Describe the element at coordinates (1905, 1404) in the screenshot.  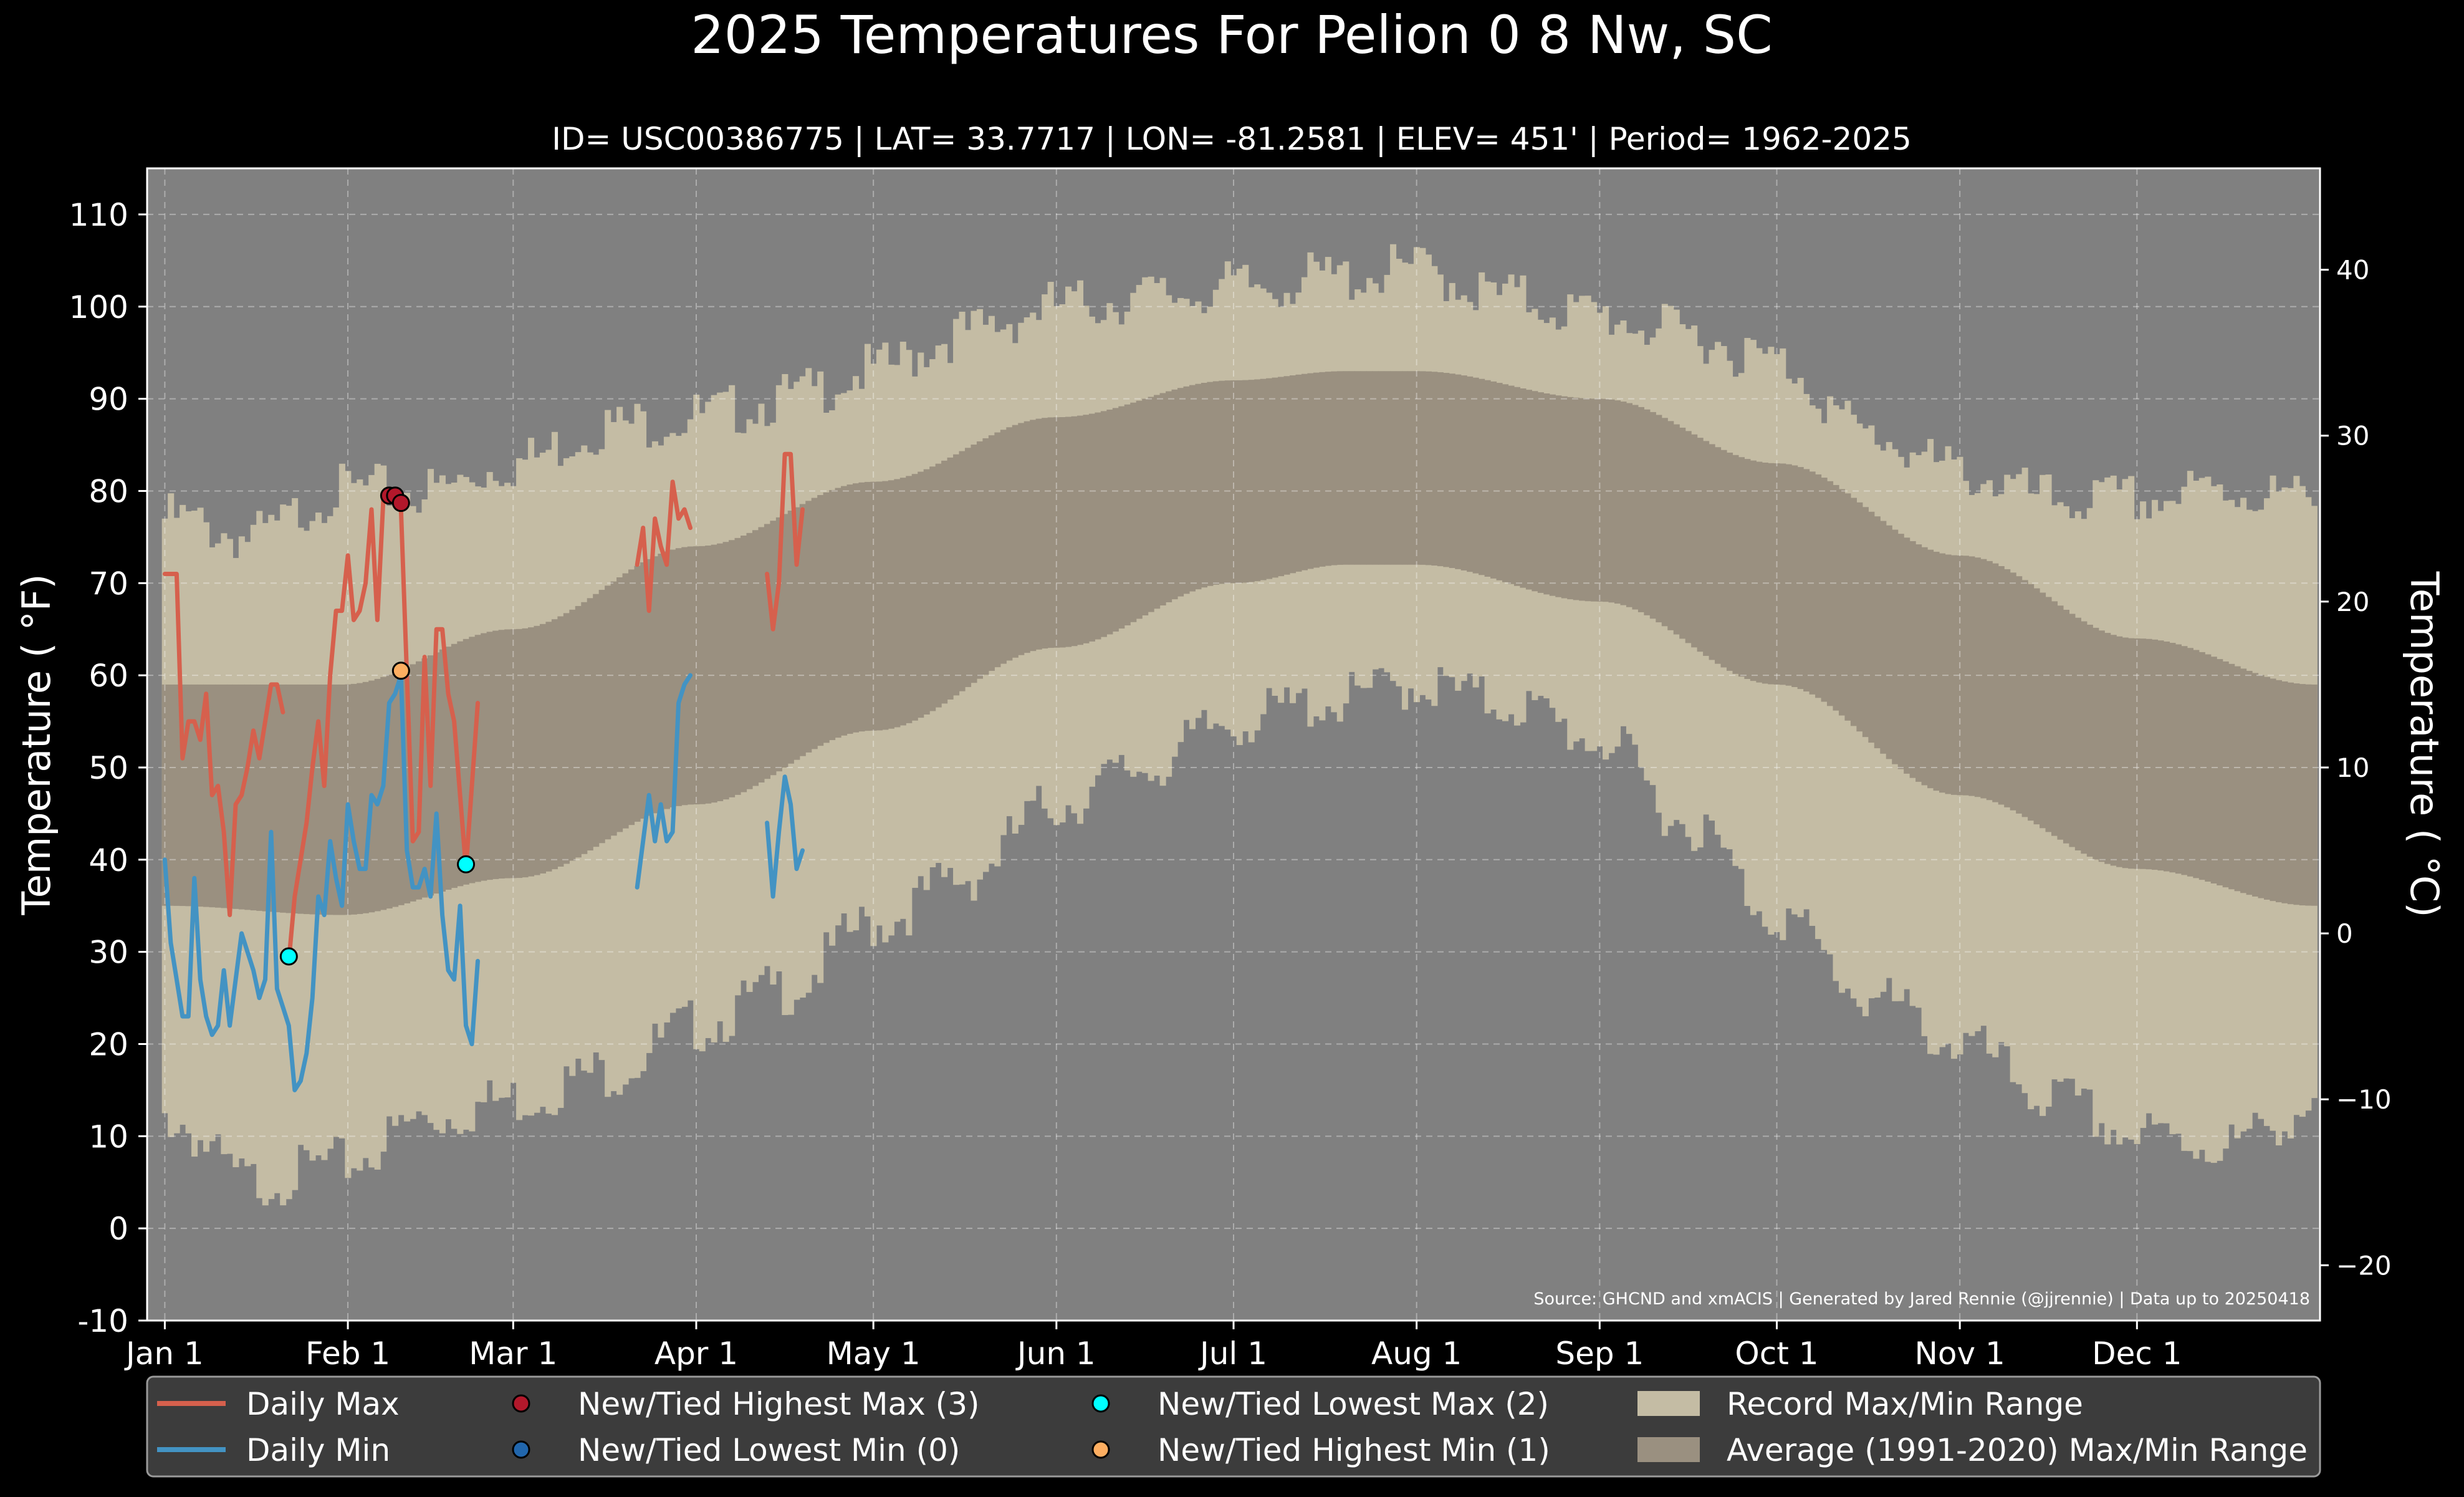
I see `legend-label: Record Max/Min Range` at that location.